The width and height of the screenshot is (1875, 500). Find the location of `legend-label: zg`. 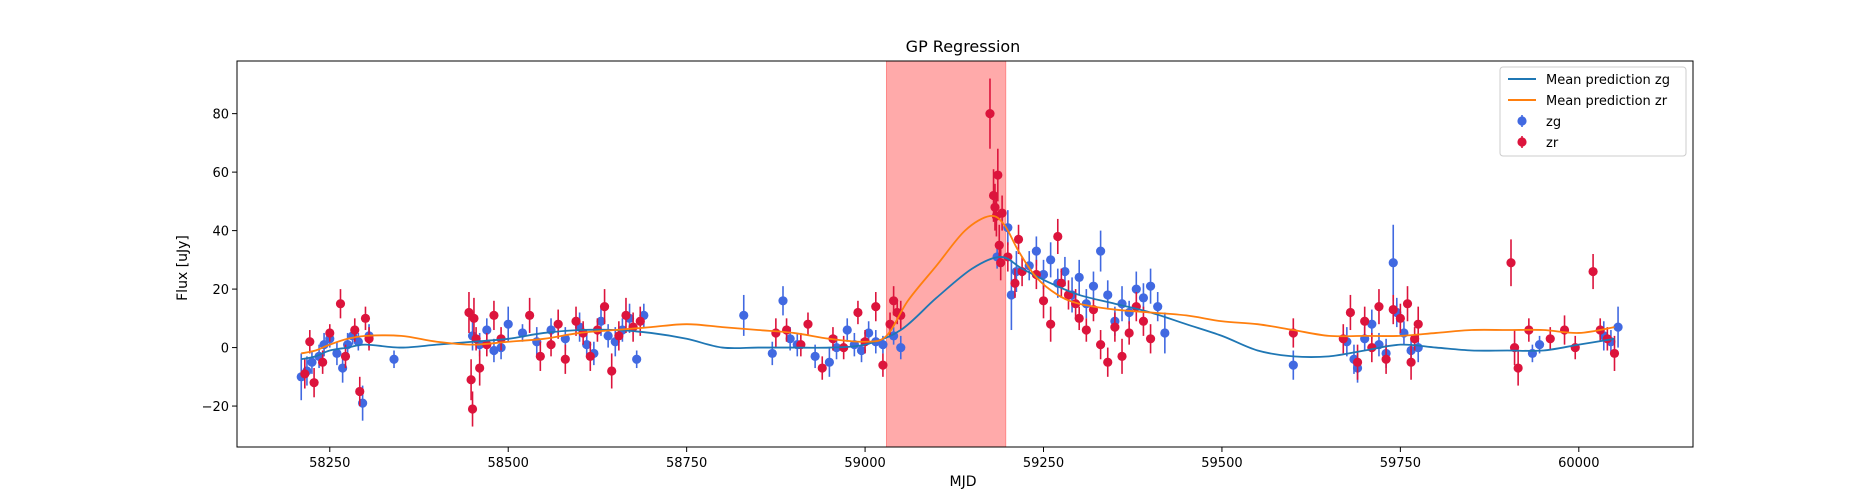

legend-label: zg is located at coordinates (1553, 122).